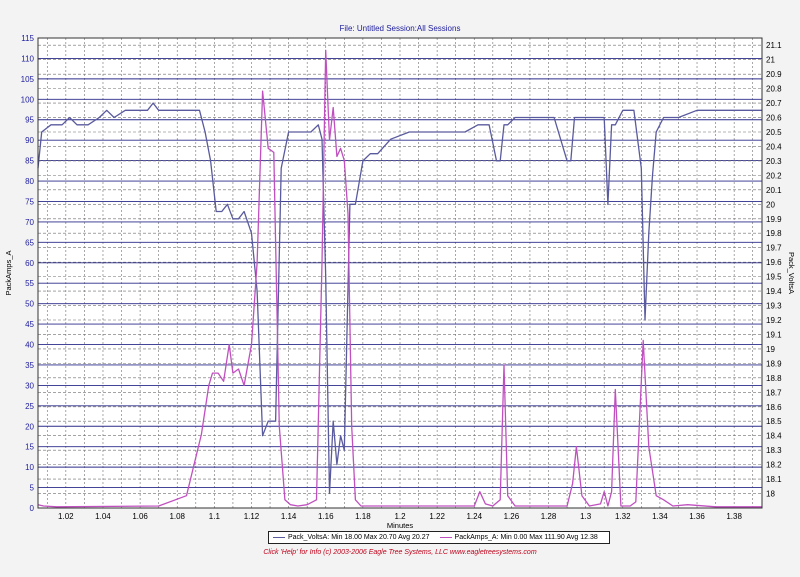 The image size is (800, 577). I want to click on y-right-tick-label: 20.3, so click(774, 161).